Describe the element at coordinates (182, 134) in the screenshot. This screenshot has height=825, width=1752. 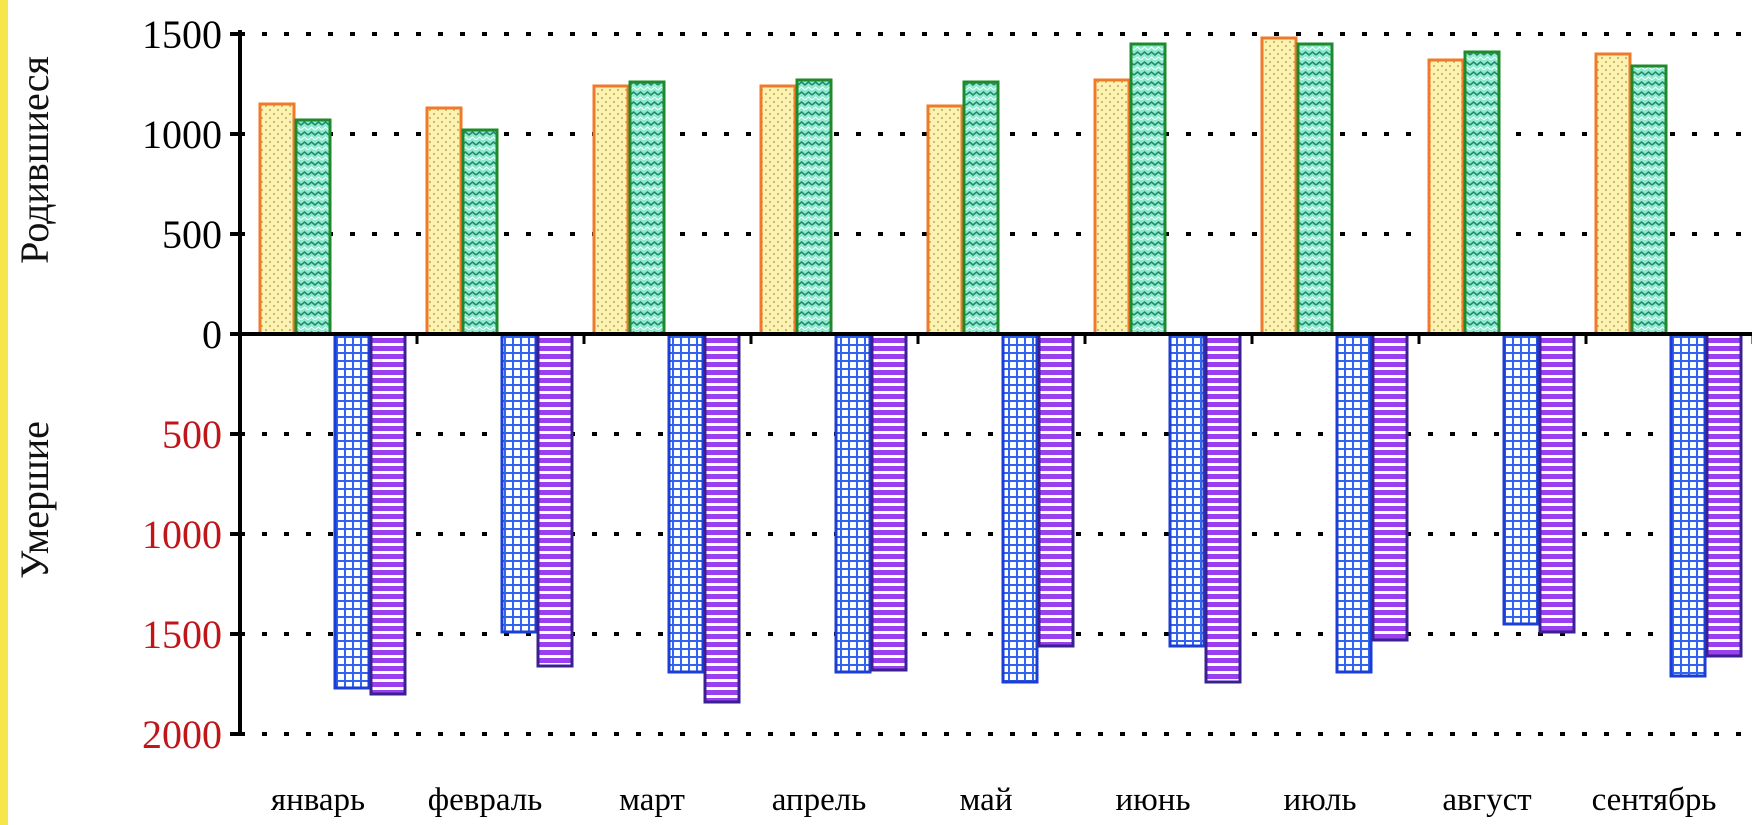
I see `y-tick-label-top: 1000` at that location.